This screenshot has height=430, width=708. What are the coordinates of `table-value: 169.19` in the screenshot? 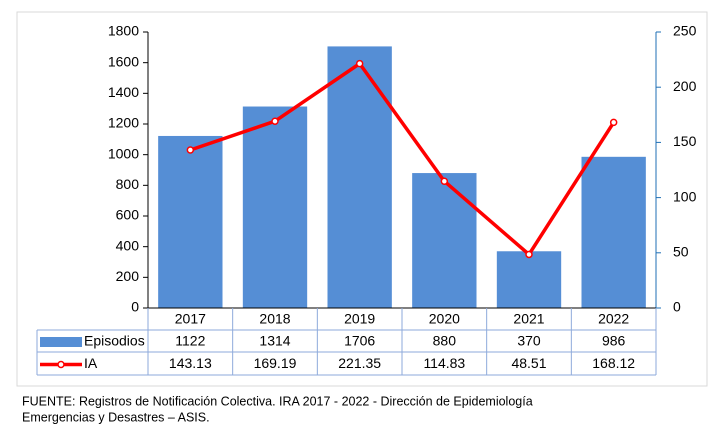 It's located at (275, 363).